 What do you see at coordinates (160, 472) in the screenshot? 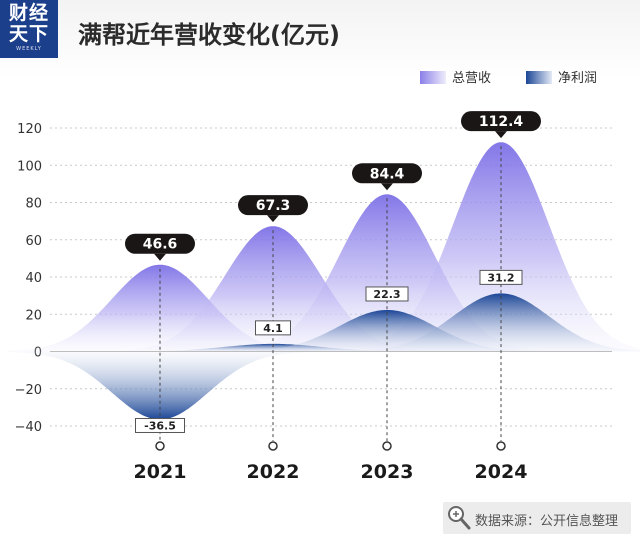
I see `x-tick-label: 2021` at bounding box center [160, 472].